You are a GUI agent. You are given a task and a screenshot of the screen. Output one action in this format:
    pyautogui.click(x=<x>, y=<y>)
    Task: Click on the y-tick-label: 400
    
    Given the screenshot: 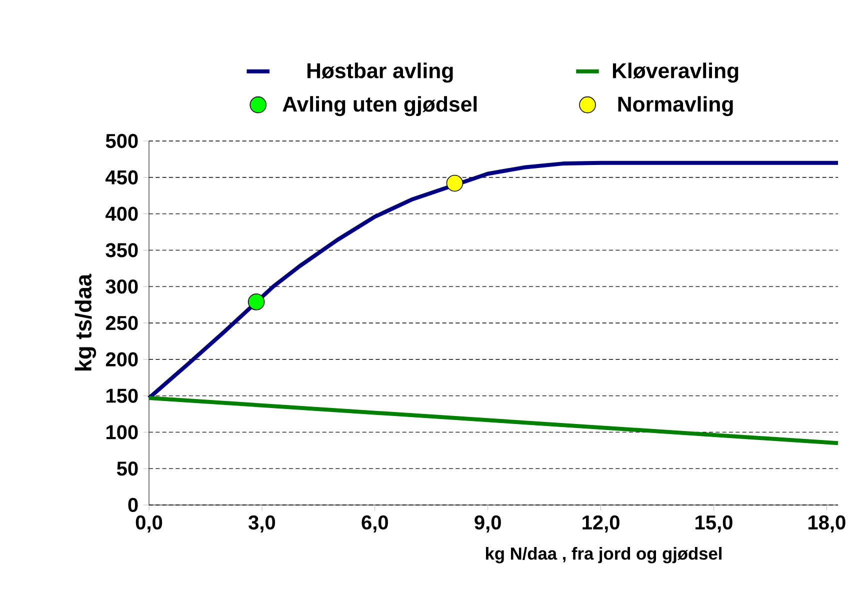 What is the action you would take?
    pyautogui.click(x=122, y=213)
    